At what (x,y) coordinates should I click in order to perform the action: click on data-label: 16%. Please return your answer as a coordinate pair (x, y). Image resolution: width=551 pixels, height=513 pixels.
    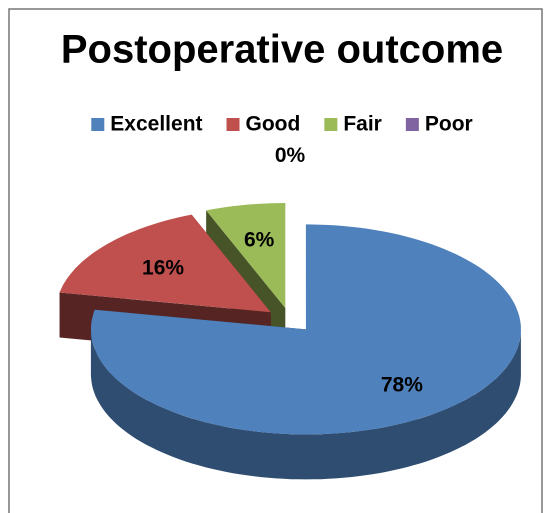
    Looking at the image, I should click on (163, 267).